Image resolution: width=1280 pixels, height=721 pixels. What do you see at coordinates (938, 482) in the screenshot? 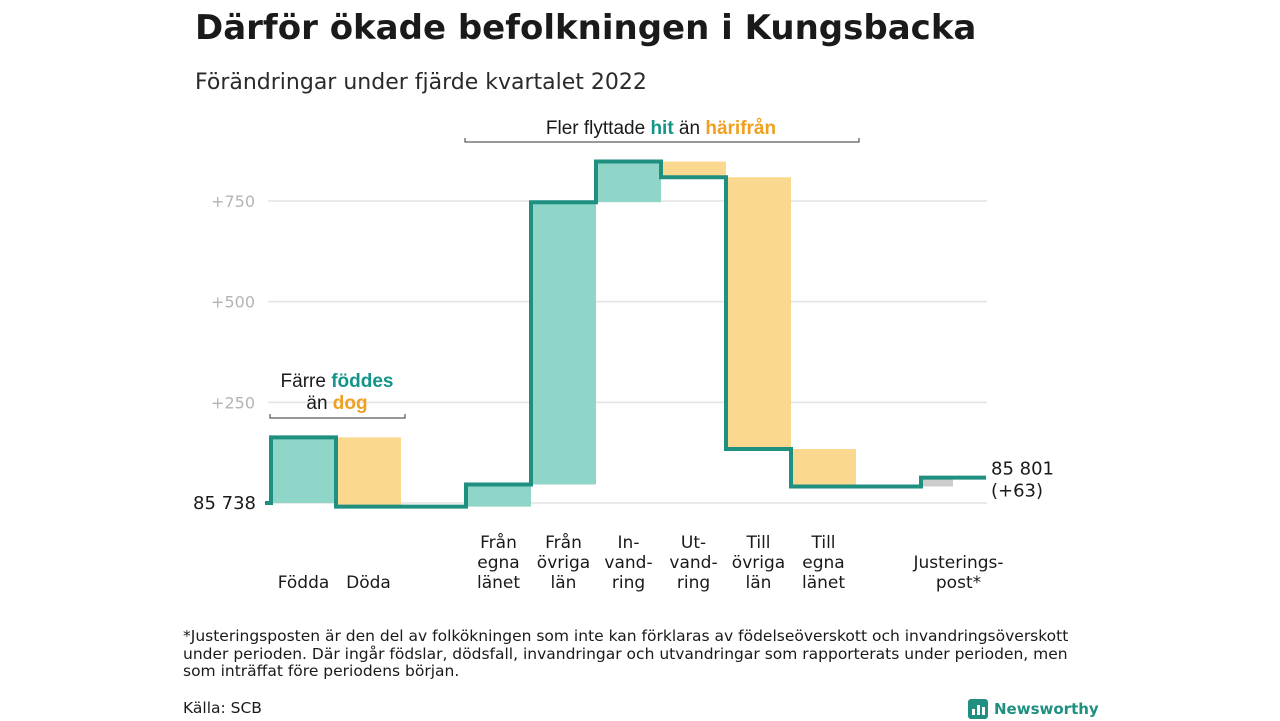
I see `bar-justering` at bounding box center [938, 482].